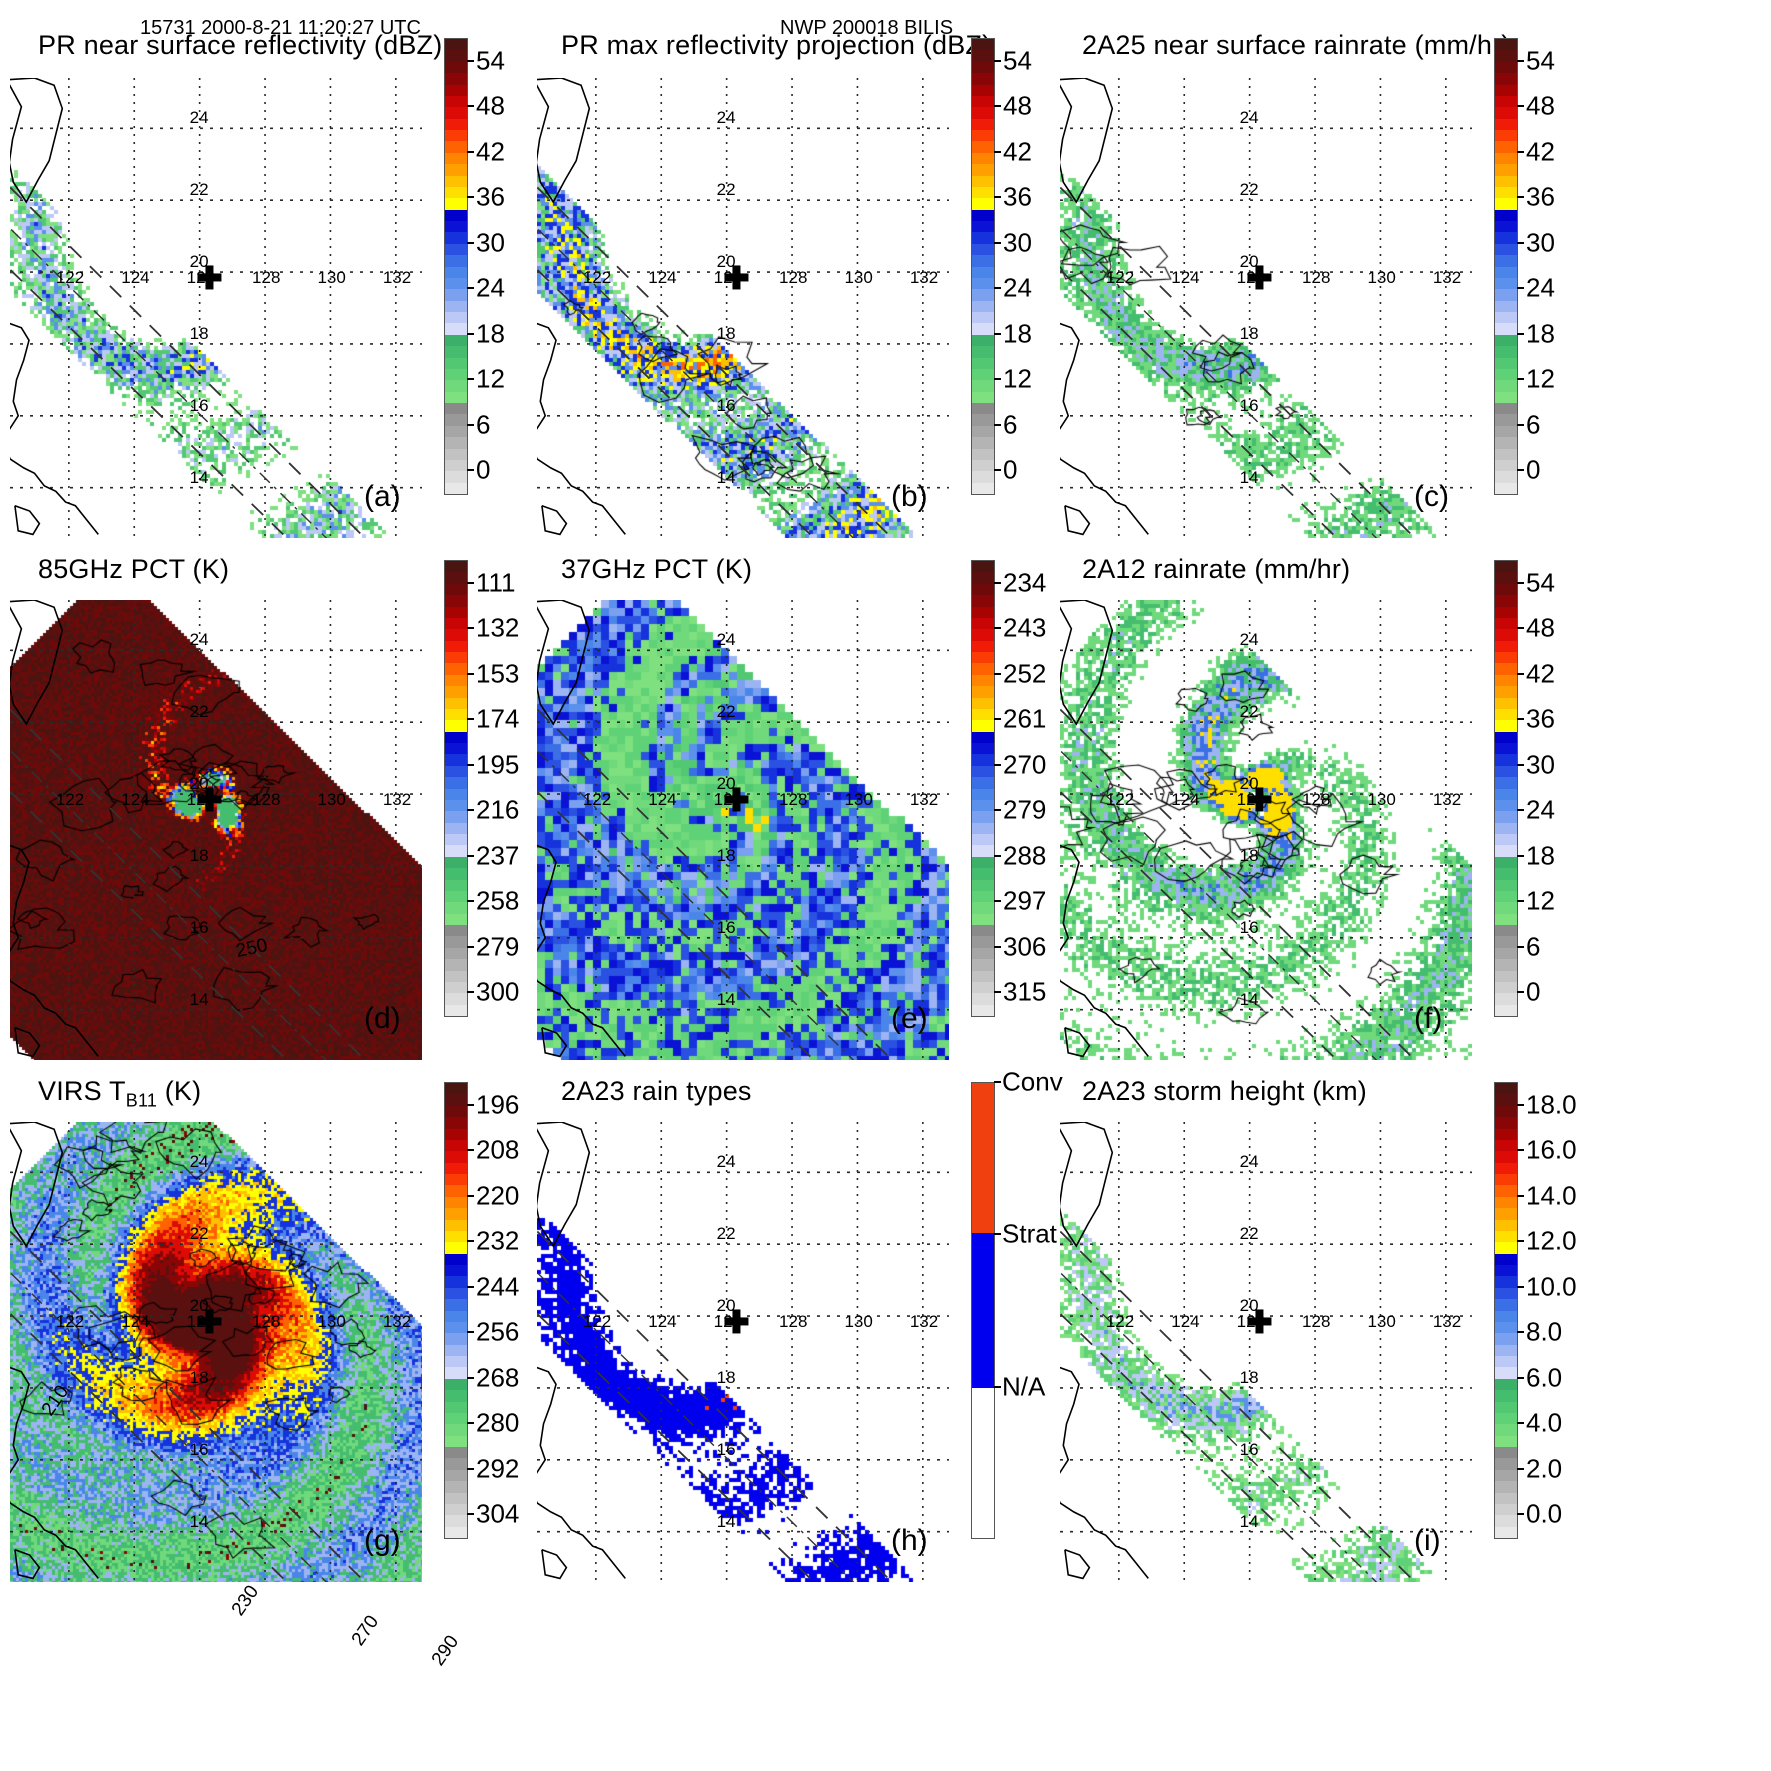  What do you see at coordinates (1238, 883) in the screenshot?
I see `swath-edge-upper` at bounding box center [1238, 883].